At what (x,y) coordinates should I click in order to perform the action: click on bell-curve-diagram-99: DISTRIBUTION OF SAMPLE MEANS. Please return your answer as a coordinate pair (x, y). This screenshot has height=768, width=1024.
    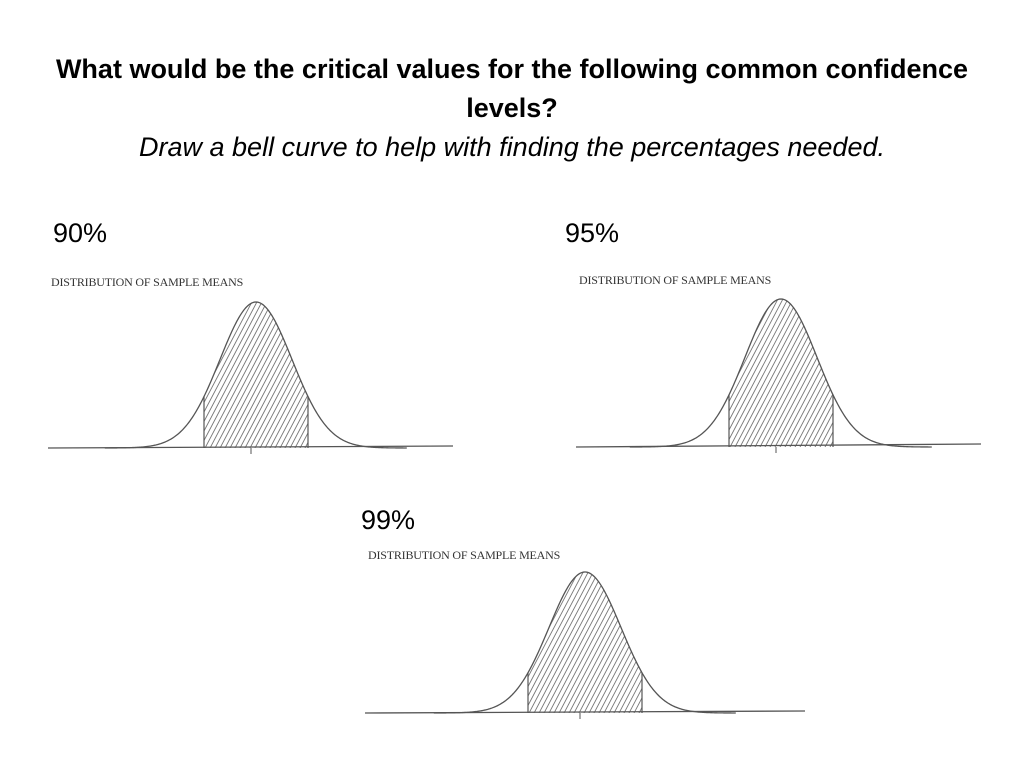
    Looking at the image, I should click on (587, 633).